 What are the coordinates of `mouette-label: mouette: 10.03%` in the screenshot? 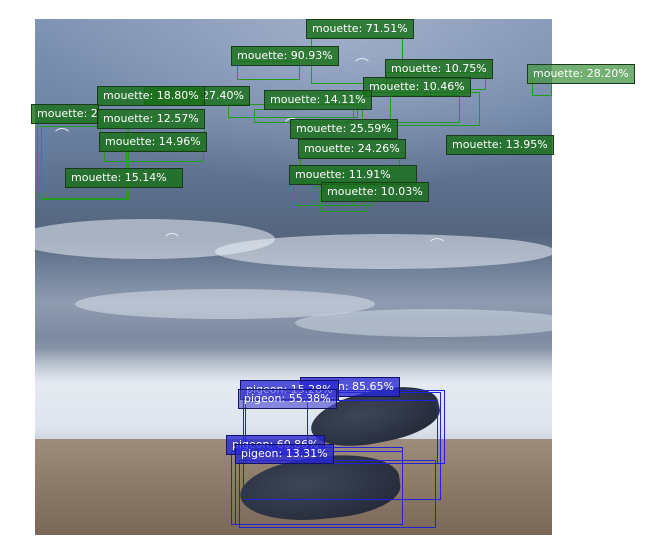 It's located at (375, 192).